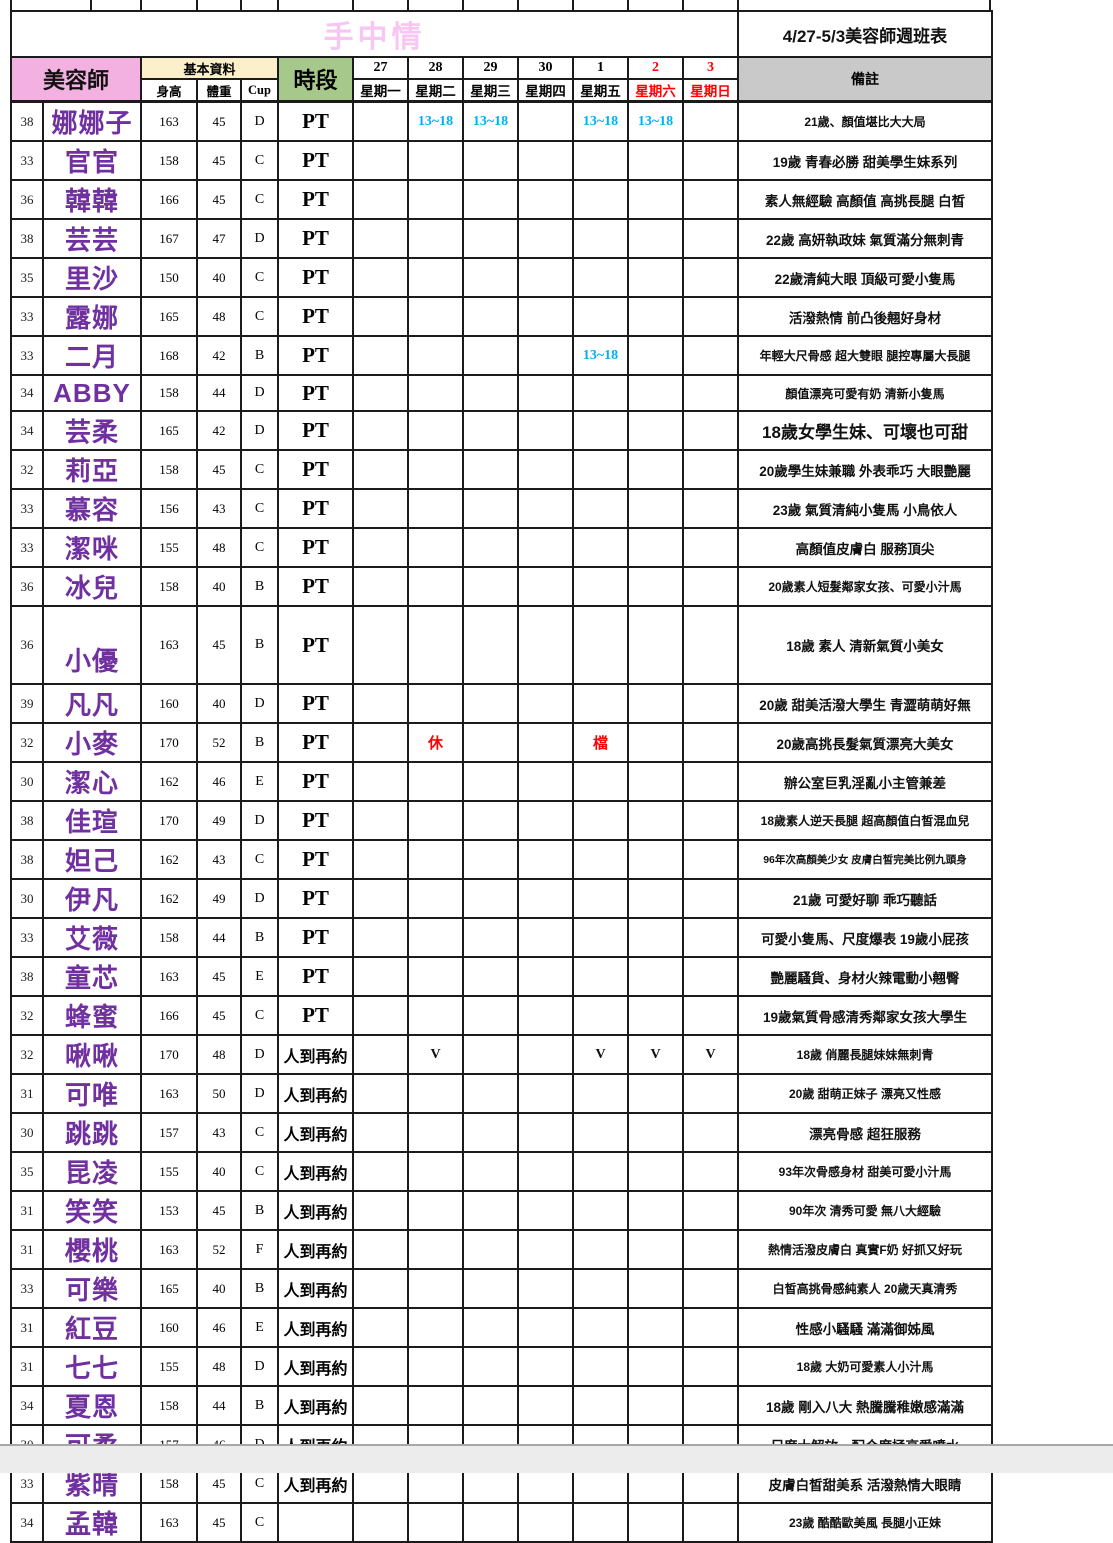 Image resolution: width=1113 pixels, height=1543 pixels. What do you see at coordinates (27, 586) in the screenshot?
I see `age-cell: 36` at bounding box center [27, 586].